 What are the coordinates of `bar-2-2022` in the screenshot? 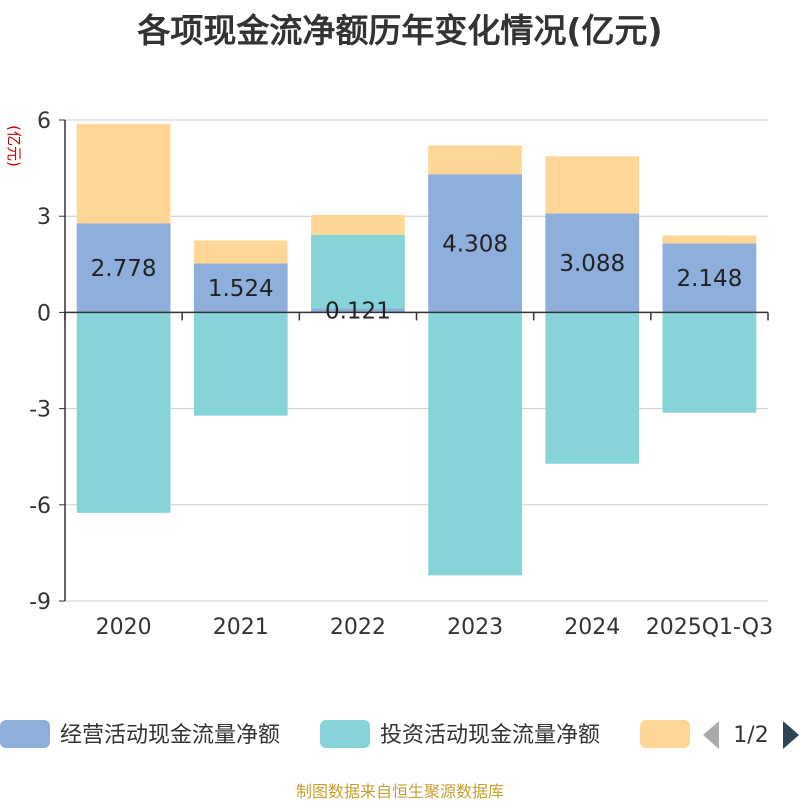 It's located at (358, 271).